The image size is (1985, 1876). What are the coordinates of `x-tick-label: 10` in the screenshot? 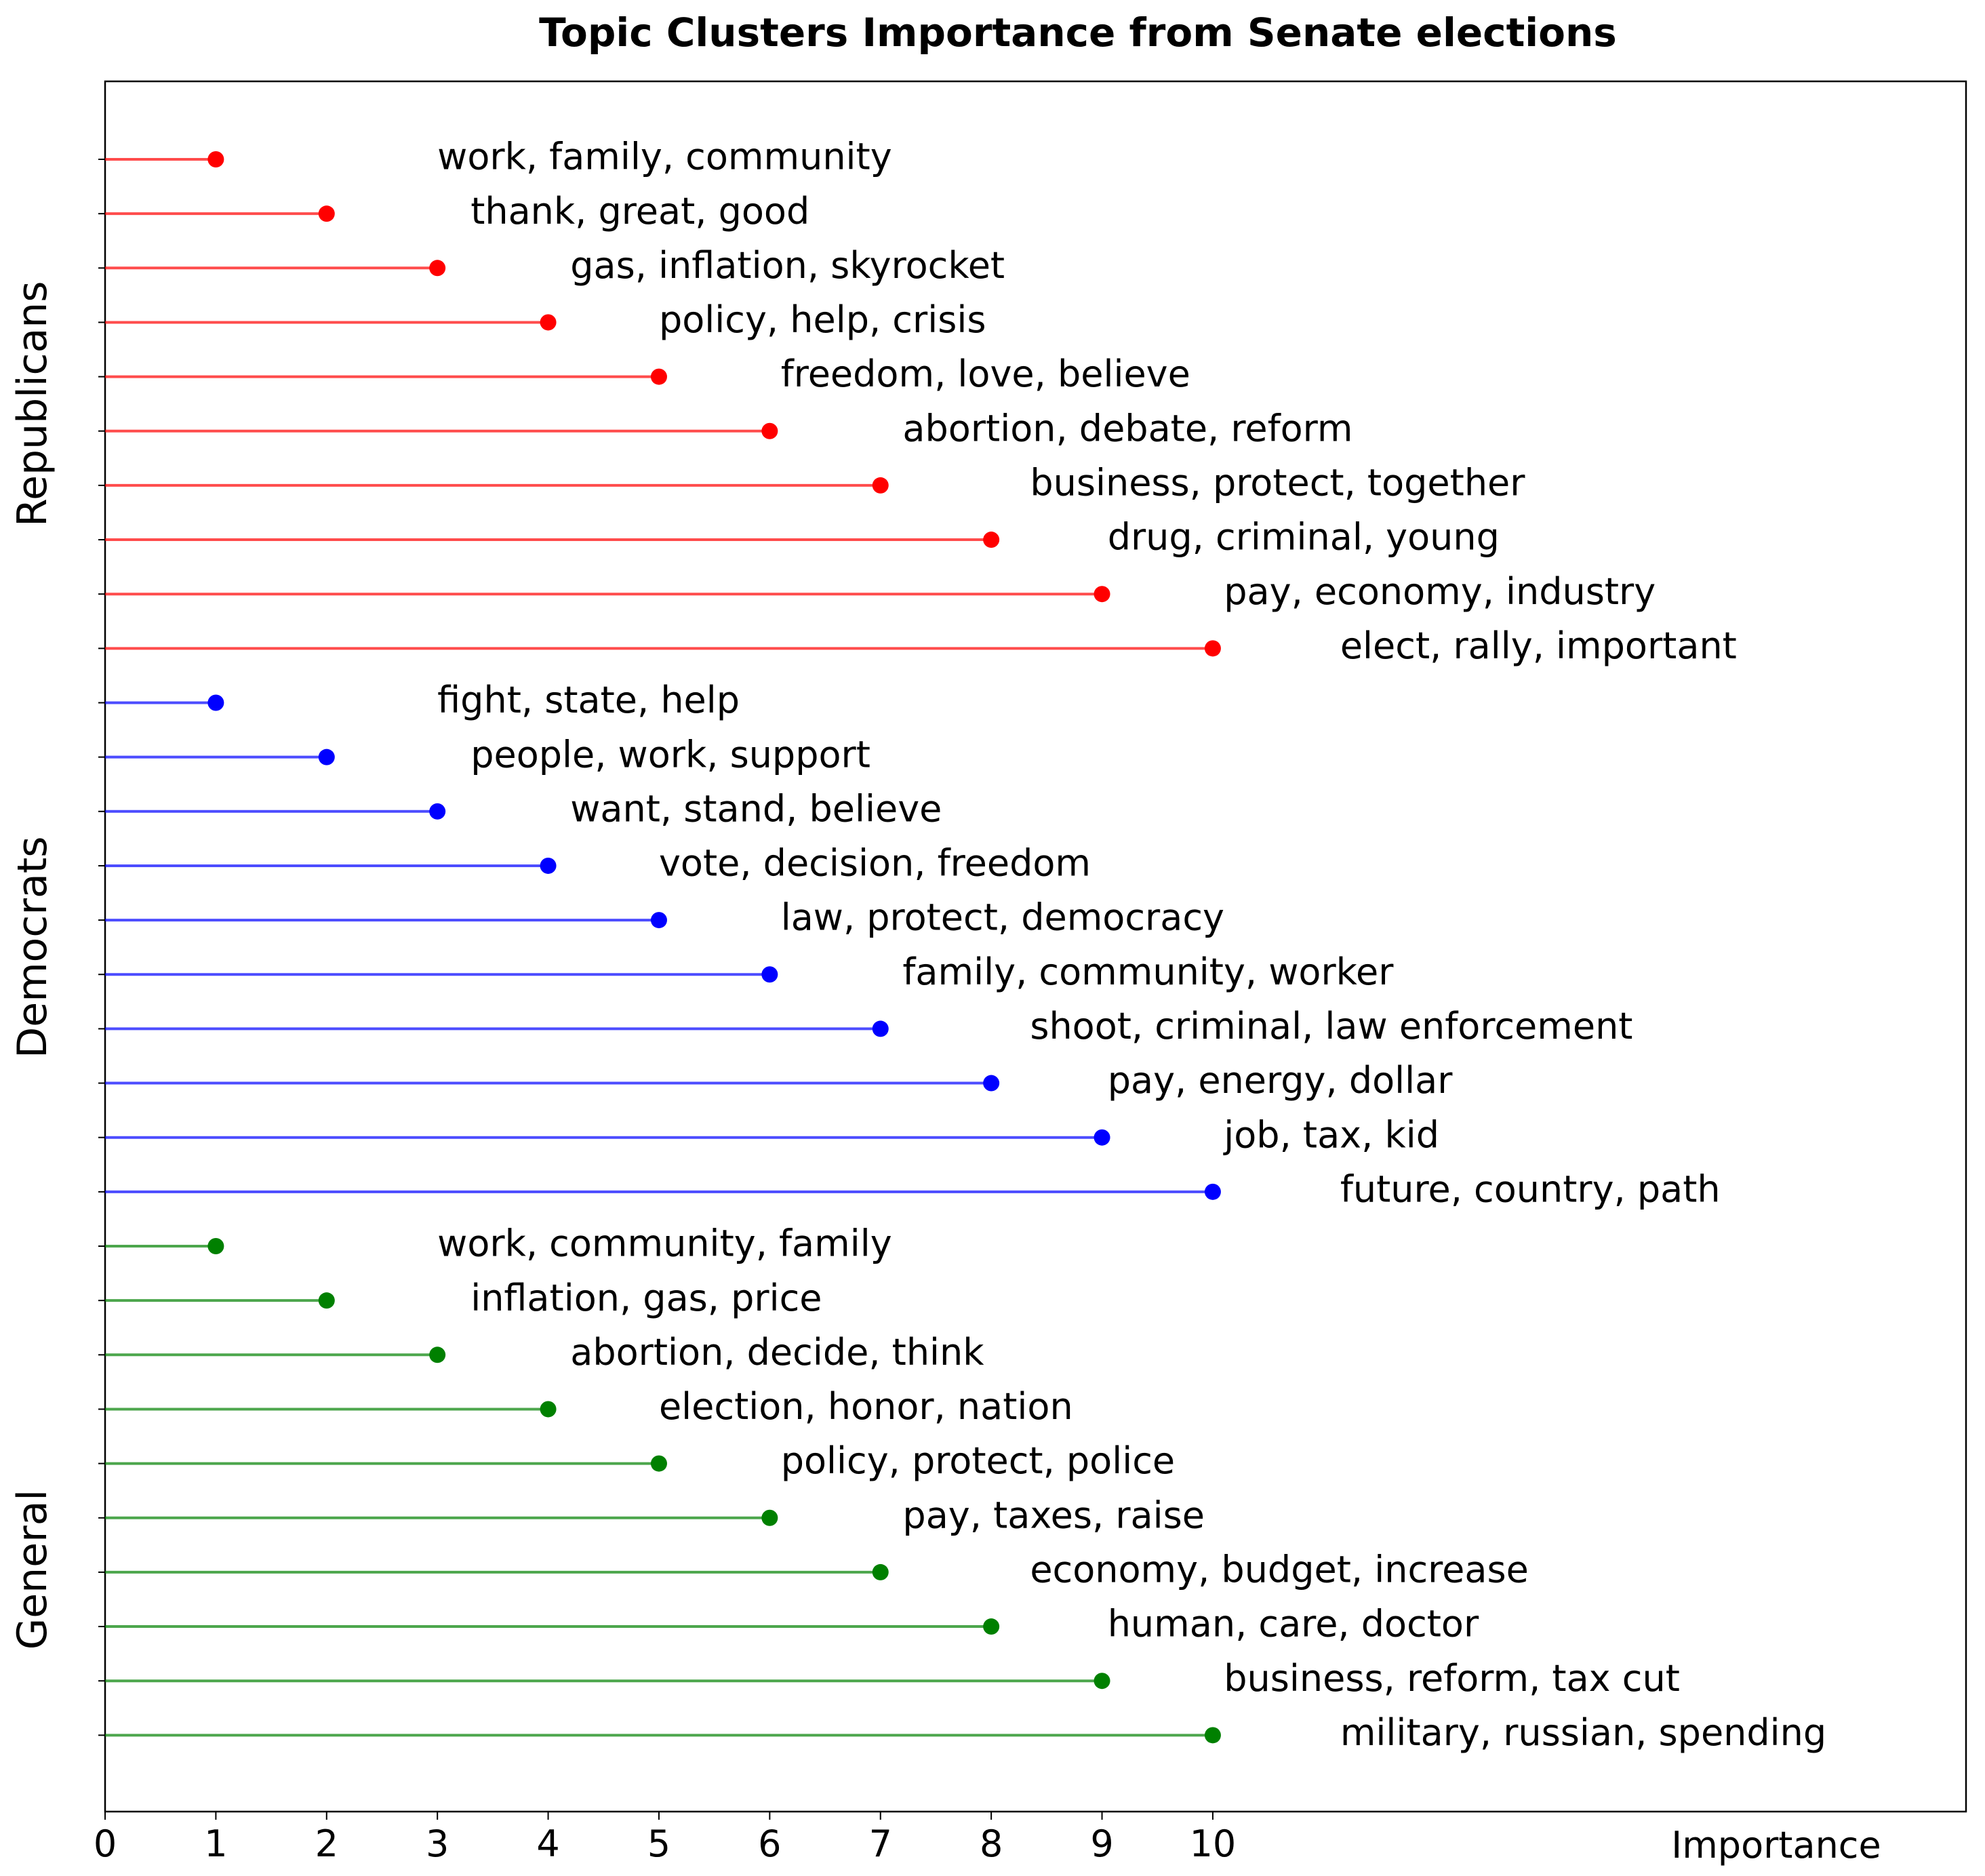 It's located at (1214, 1844).